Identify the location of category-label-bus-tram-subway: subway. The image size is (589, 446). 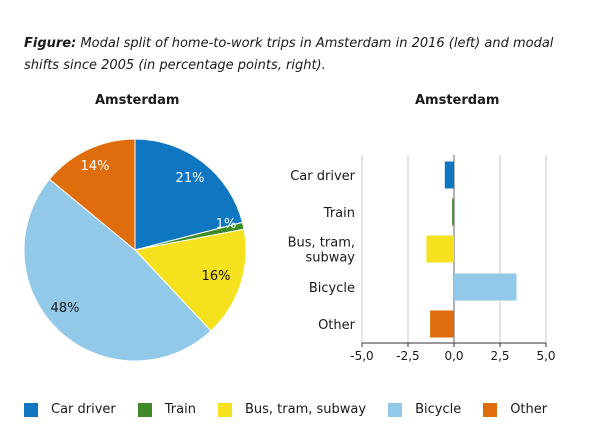
(330, 258).